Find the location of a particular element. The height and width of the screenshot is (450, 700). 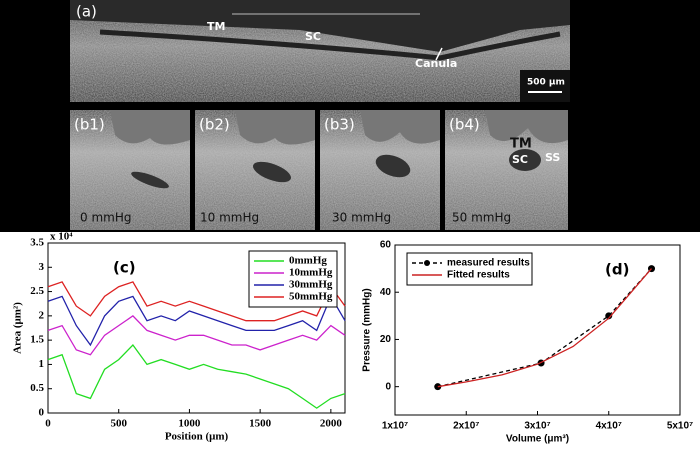

x-tick-label: 1000 is located at coordinates (189, 424).